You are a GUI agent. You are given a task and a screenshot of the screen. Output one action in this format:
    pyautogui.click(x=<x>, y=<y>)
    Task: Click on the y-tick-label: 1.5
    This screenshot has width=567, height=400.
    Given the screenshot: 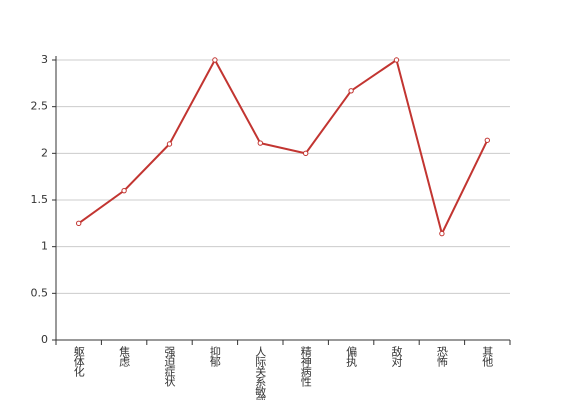 What is the action you would take?
    pyautogui.click(x=40, y=199)
    